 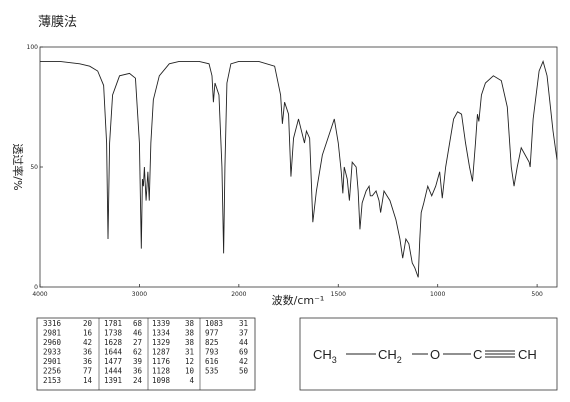 I want to click on peak-transmittance: 10, so click(x=190, y=371).